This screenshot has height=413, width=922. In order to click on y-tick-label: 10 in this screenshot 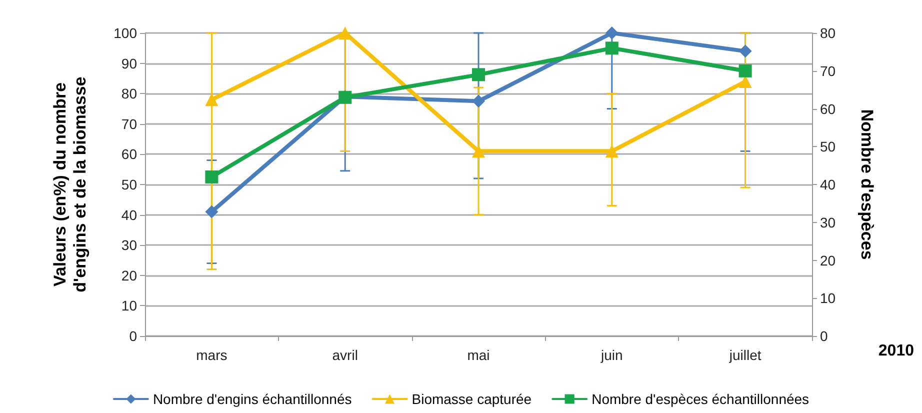, I will do `click(129, 306)`.